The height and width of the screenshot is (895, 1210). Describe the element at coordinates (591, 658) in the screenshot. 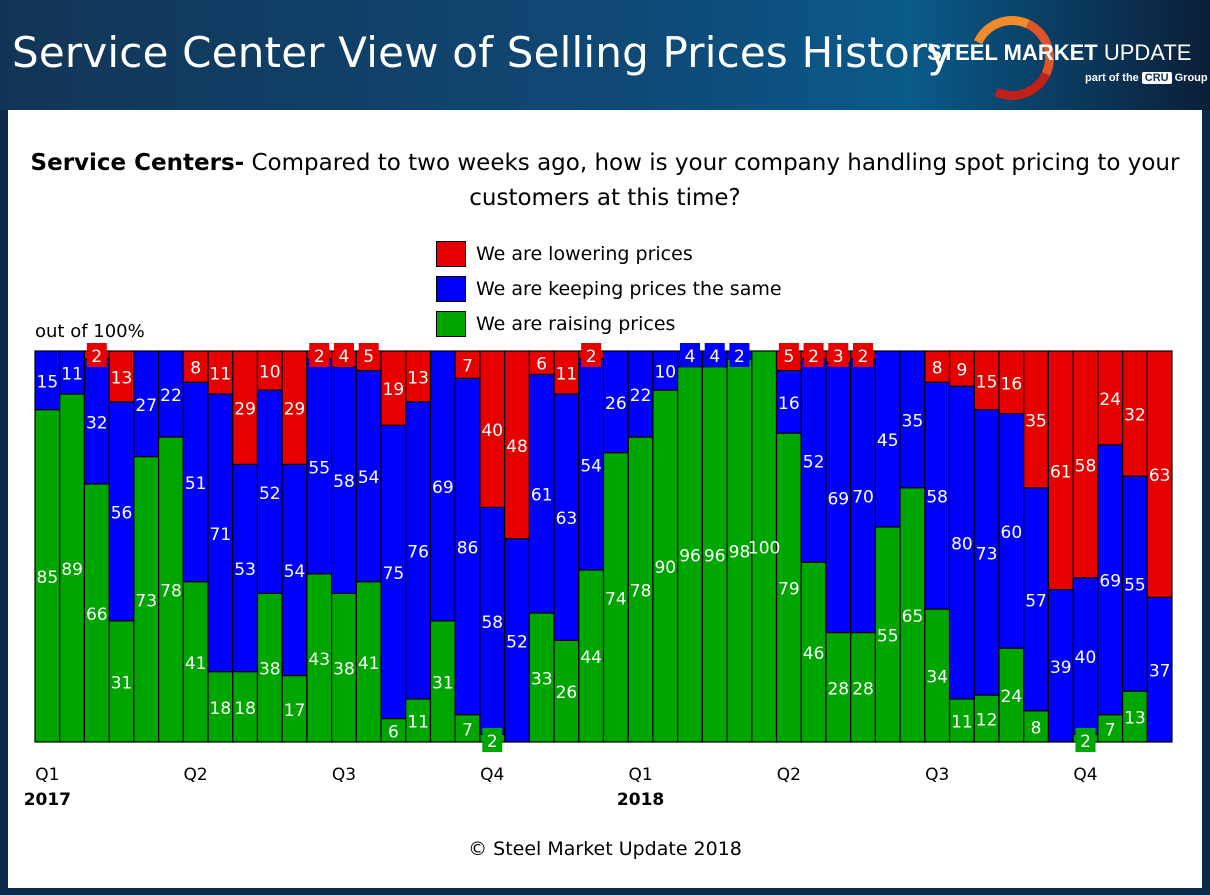

I see `data-label: 44` at that location.